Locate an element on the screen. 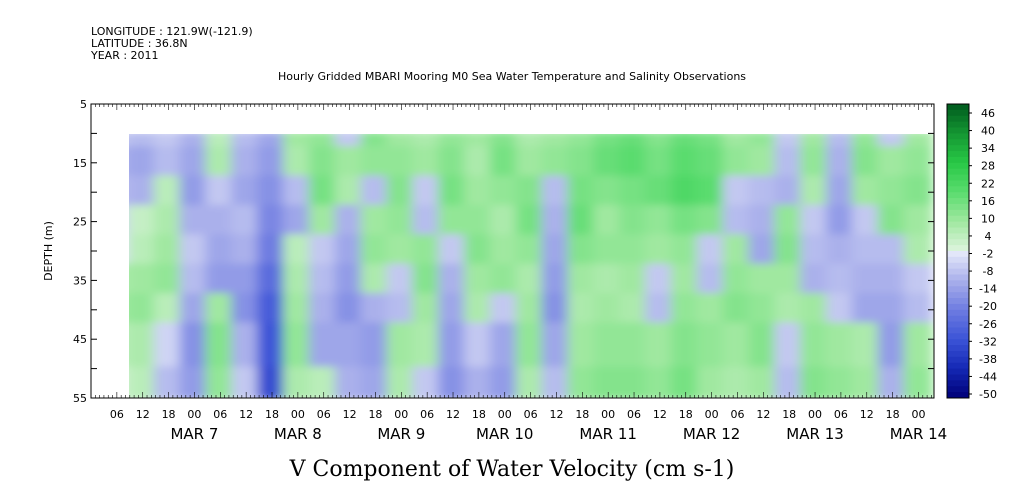 This screenshot has width=1009, height=504. x-day-label: MAR 9 is located at coordinates (401, 434).